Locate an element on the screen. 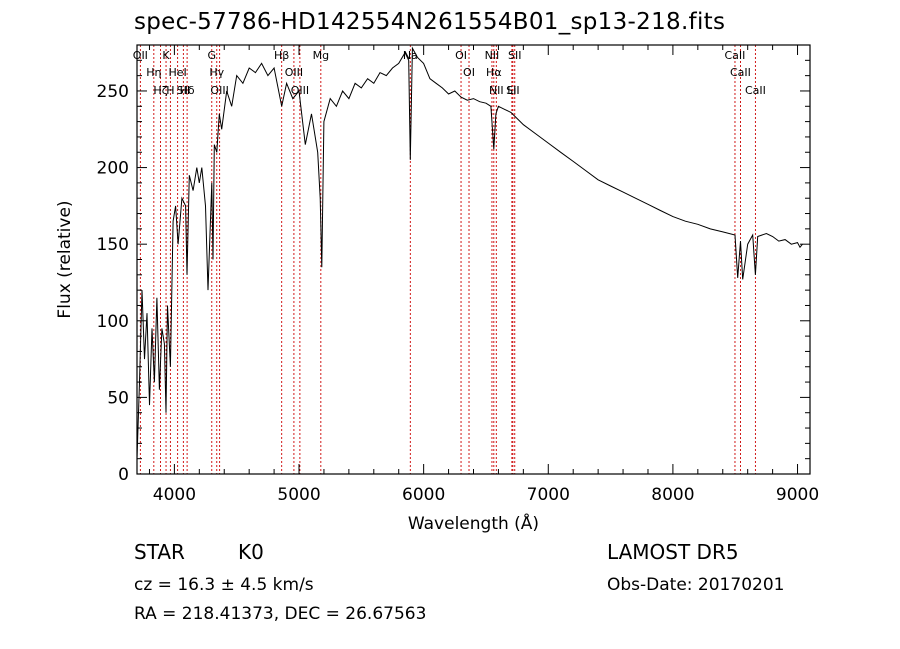  y-tick-label: 150 is located at coordinates (113, 245).